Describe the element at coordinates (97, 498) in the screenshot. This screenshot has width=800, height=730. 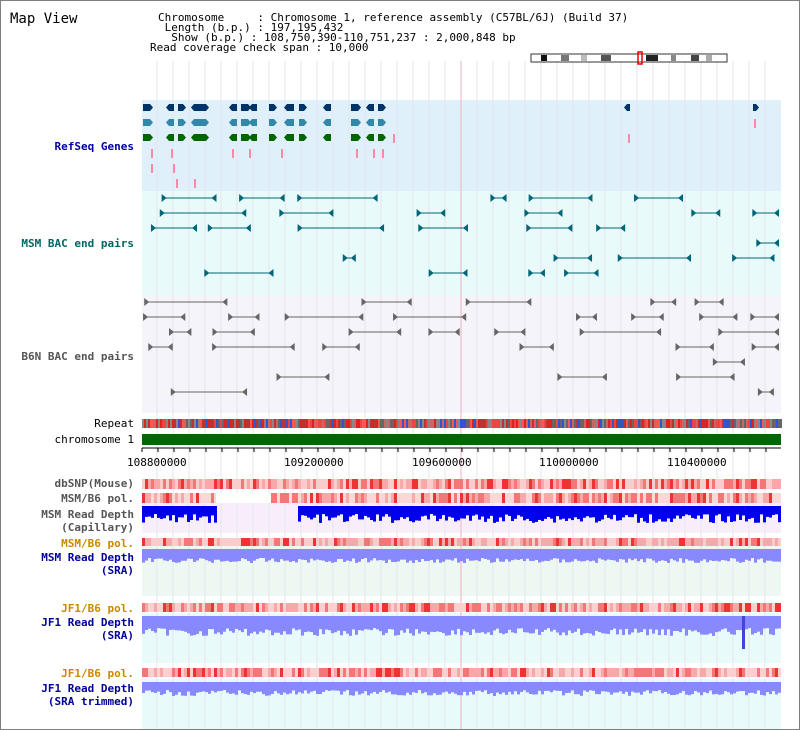
I see `track-label-msm-b6-pol: MSM/B6 pol.` at that location.